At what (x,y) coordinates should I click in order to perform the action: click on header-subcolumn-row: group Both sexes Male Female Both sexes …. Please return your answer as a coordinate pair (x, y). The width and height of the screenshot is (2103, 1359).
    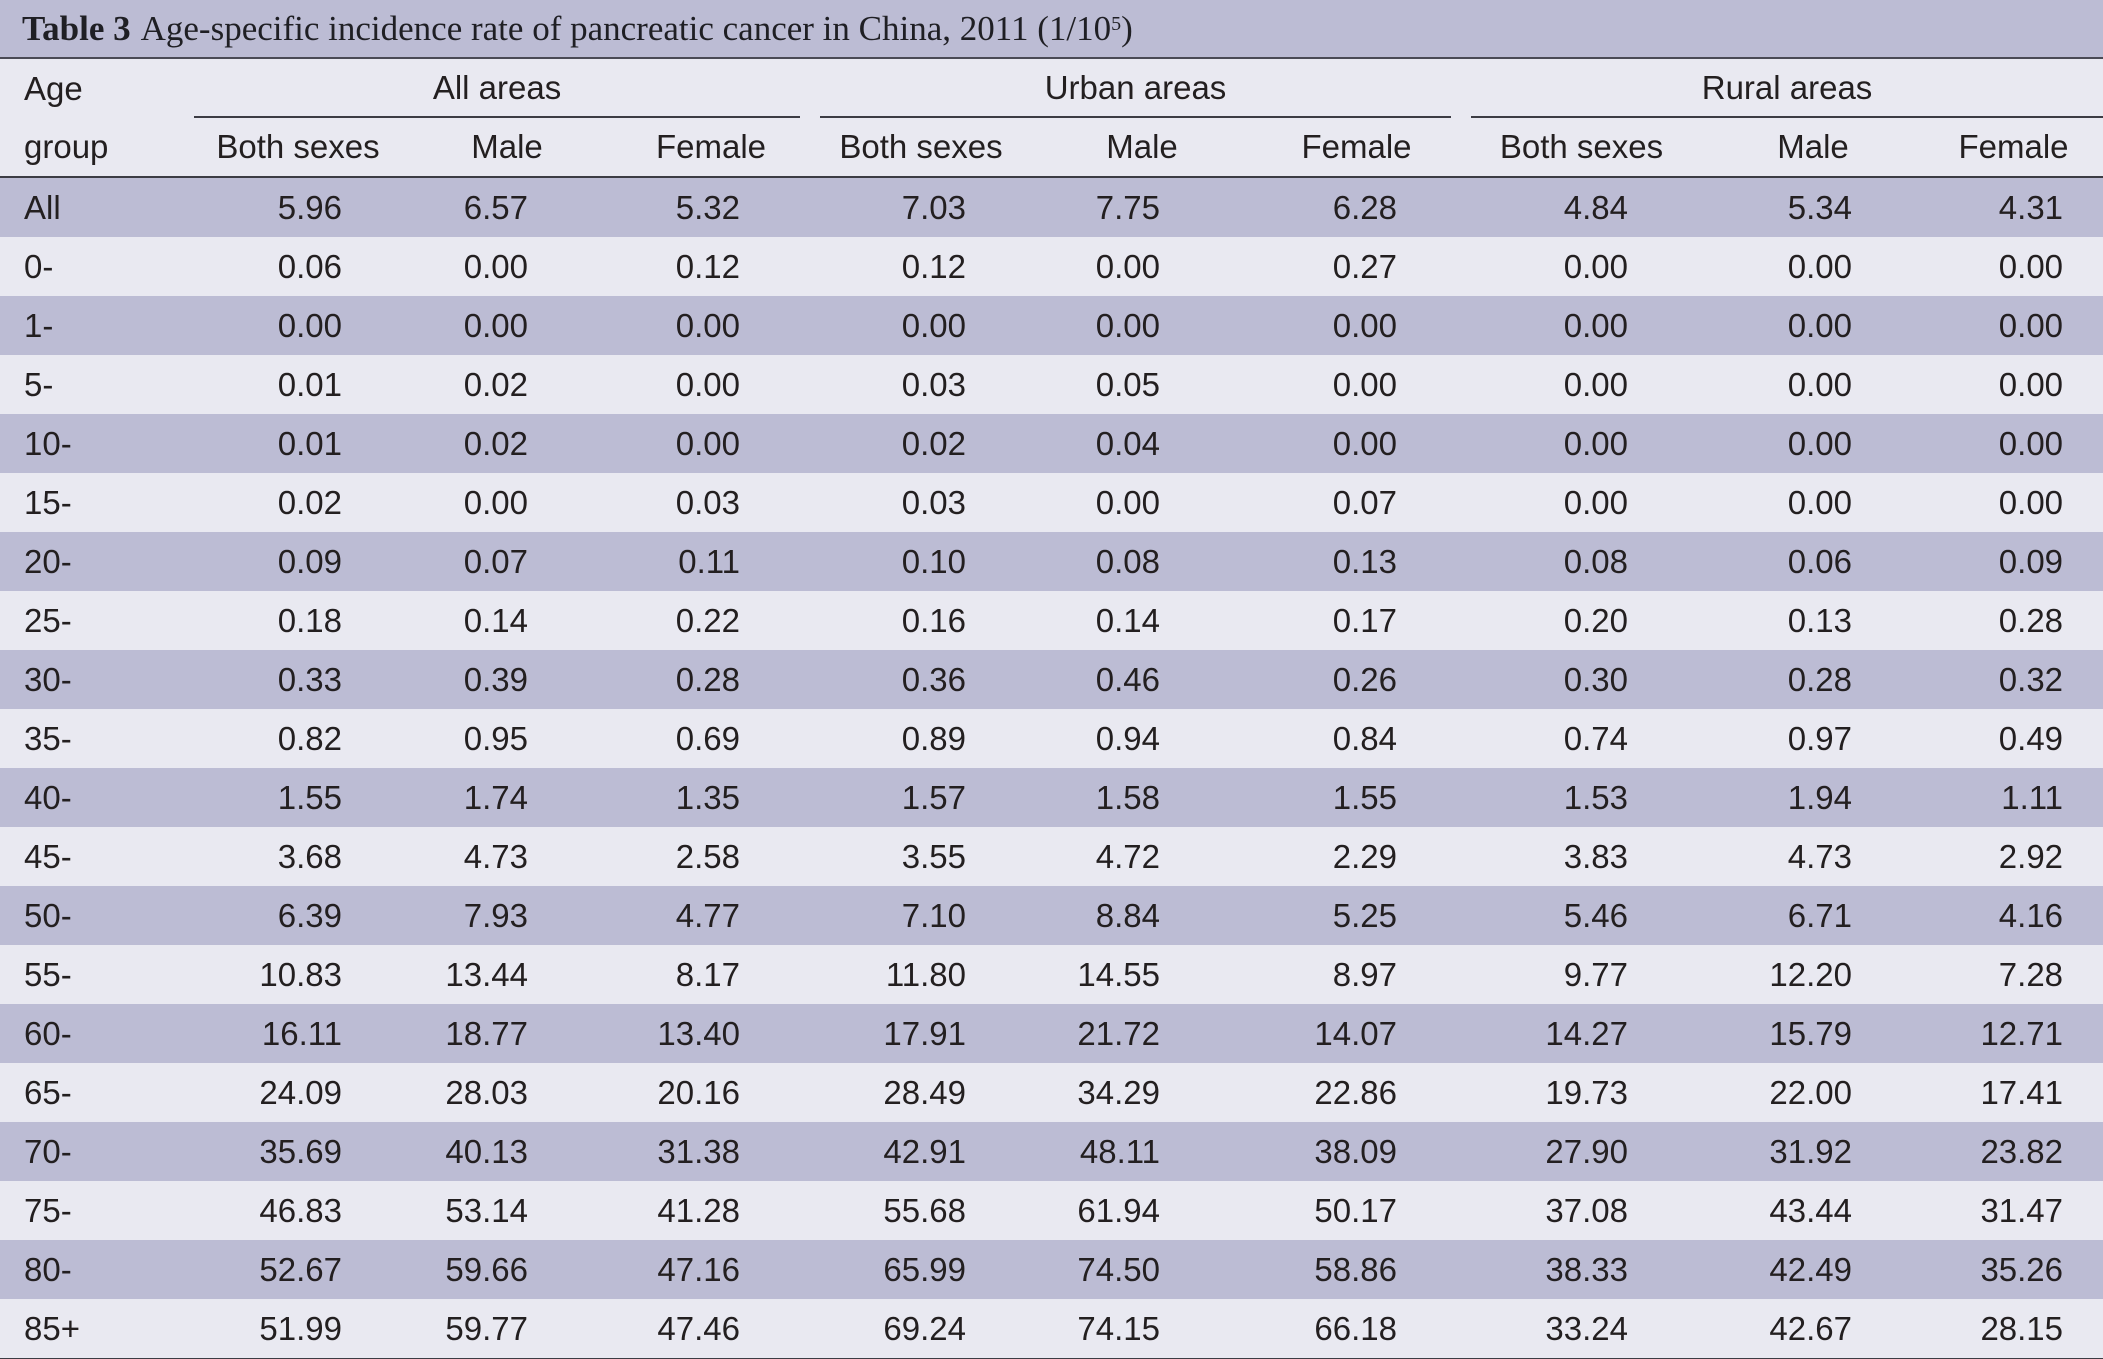
    Looking at the image, I should click on (1051, 147).